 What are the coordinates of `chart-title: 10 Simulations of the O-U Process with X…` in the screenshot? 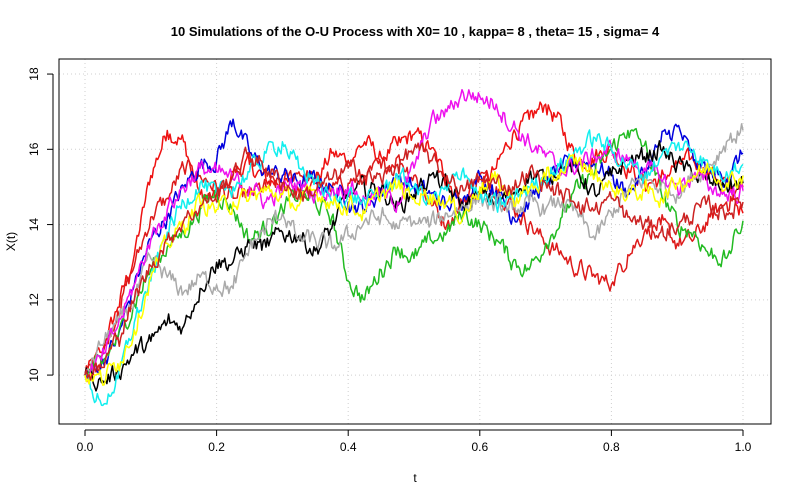 It's located at (415, 31).